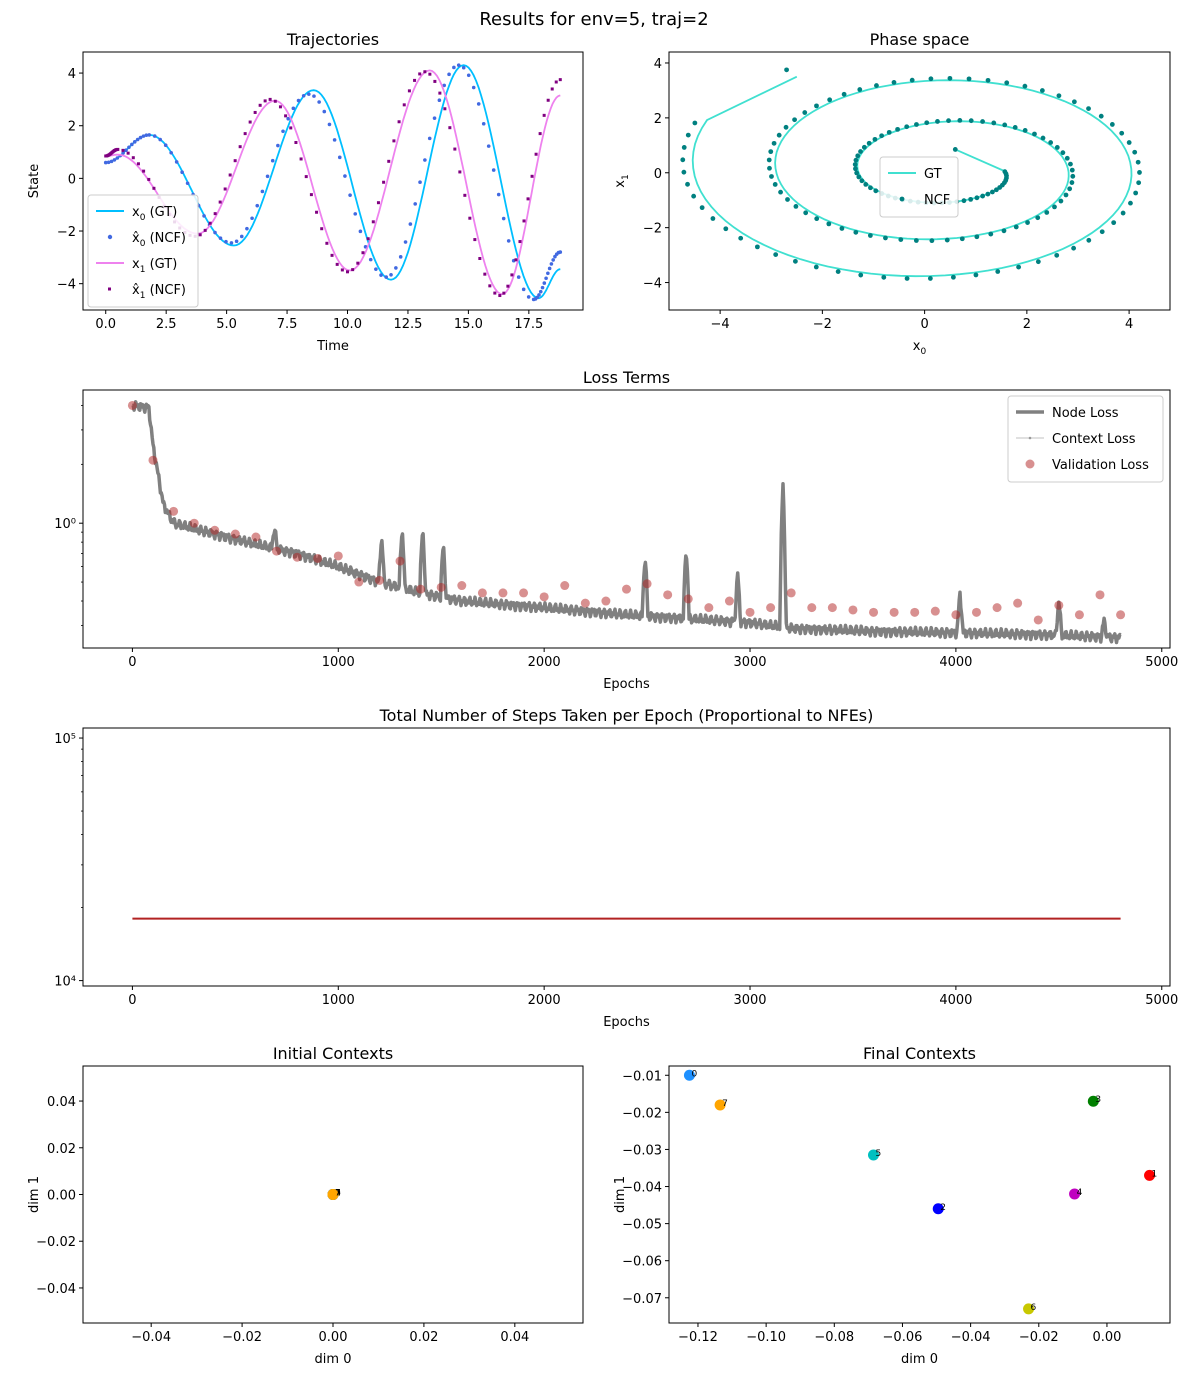 The width and height of the screenshot is (1188, 1376). Describe the element at coordinates (423, 1337) in the screenshot. I see `x-tick-label: 0.02` at that location.